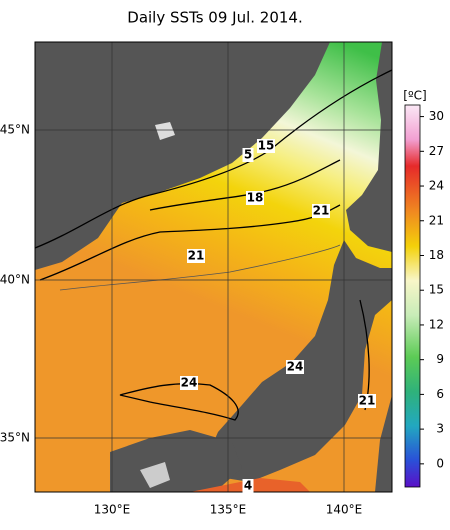 This screenshot has width=450, height=530. Describe the element at coordinates (344, 510) in the screenshot. I see `lon-label: 140°E` at that location.